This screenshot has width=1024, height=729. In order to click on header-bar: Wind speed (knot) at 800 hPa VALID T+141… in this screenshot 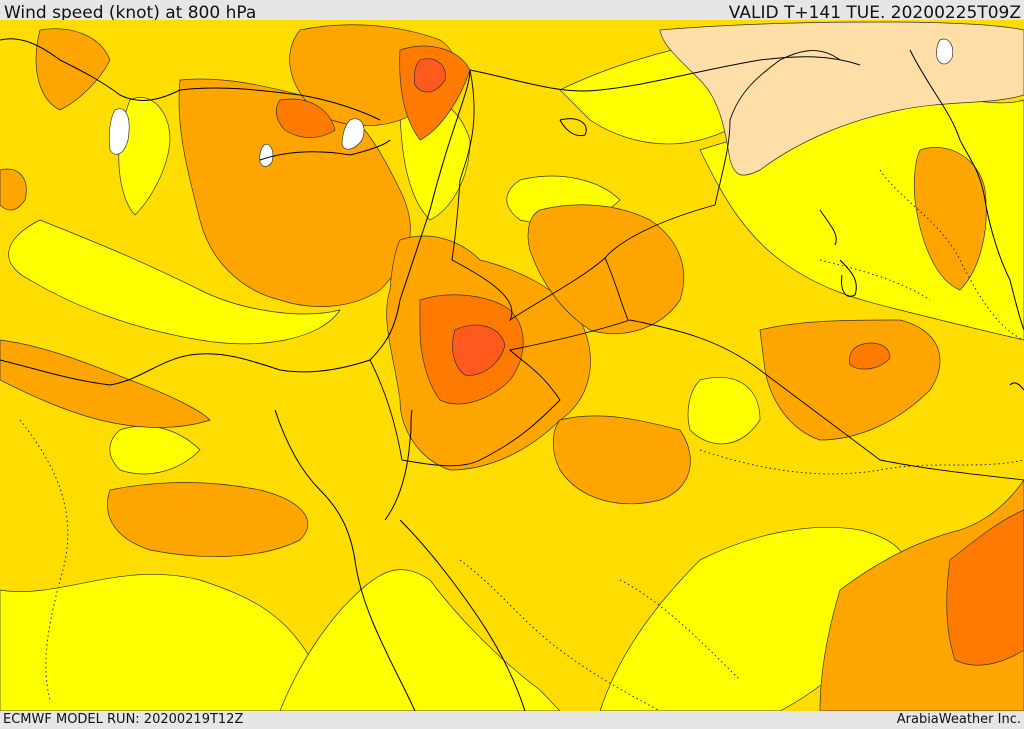, I will do `click(512, 11)`.